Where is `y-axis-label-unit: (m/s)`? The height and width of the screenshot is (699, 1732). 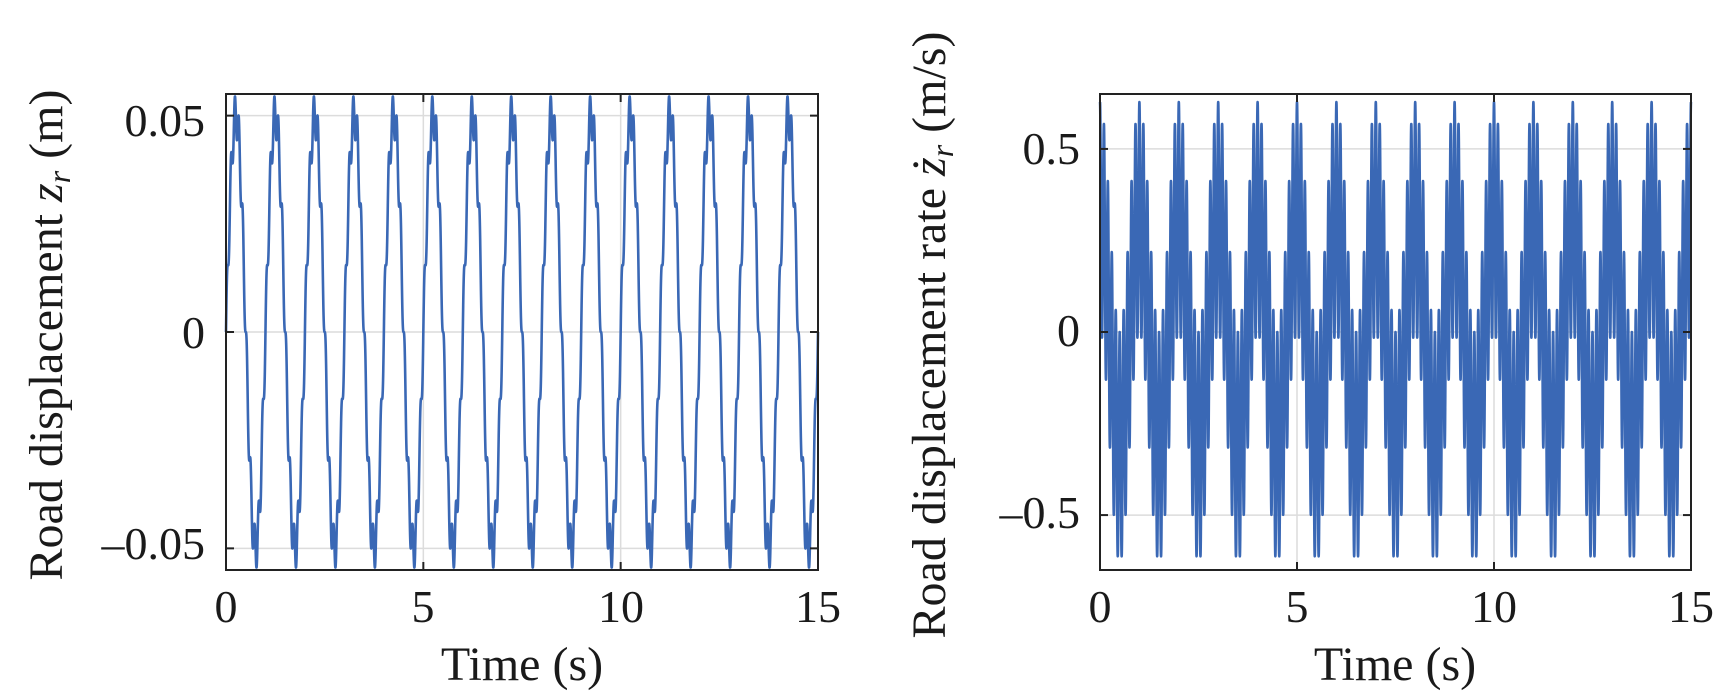 y-axis-label-unit: (m/s) is located at coordinates (929, 88).